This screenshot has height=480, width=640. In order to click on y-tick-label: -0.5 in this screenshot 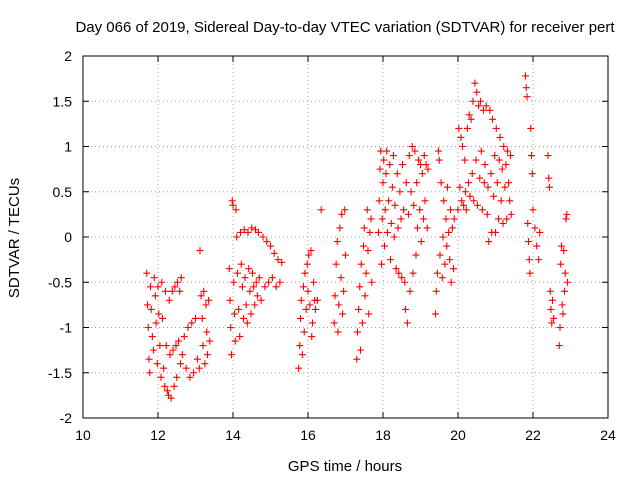, I will do `click(60, 282)`.